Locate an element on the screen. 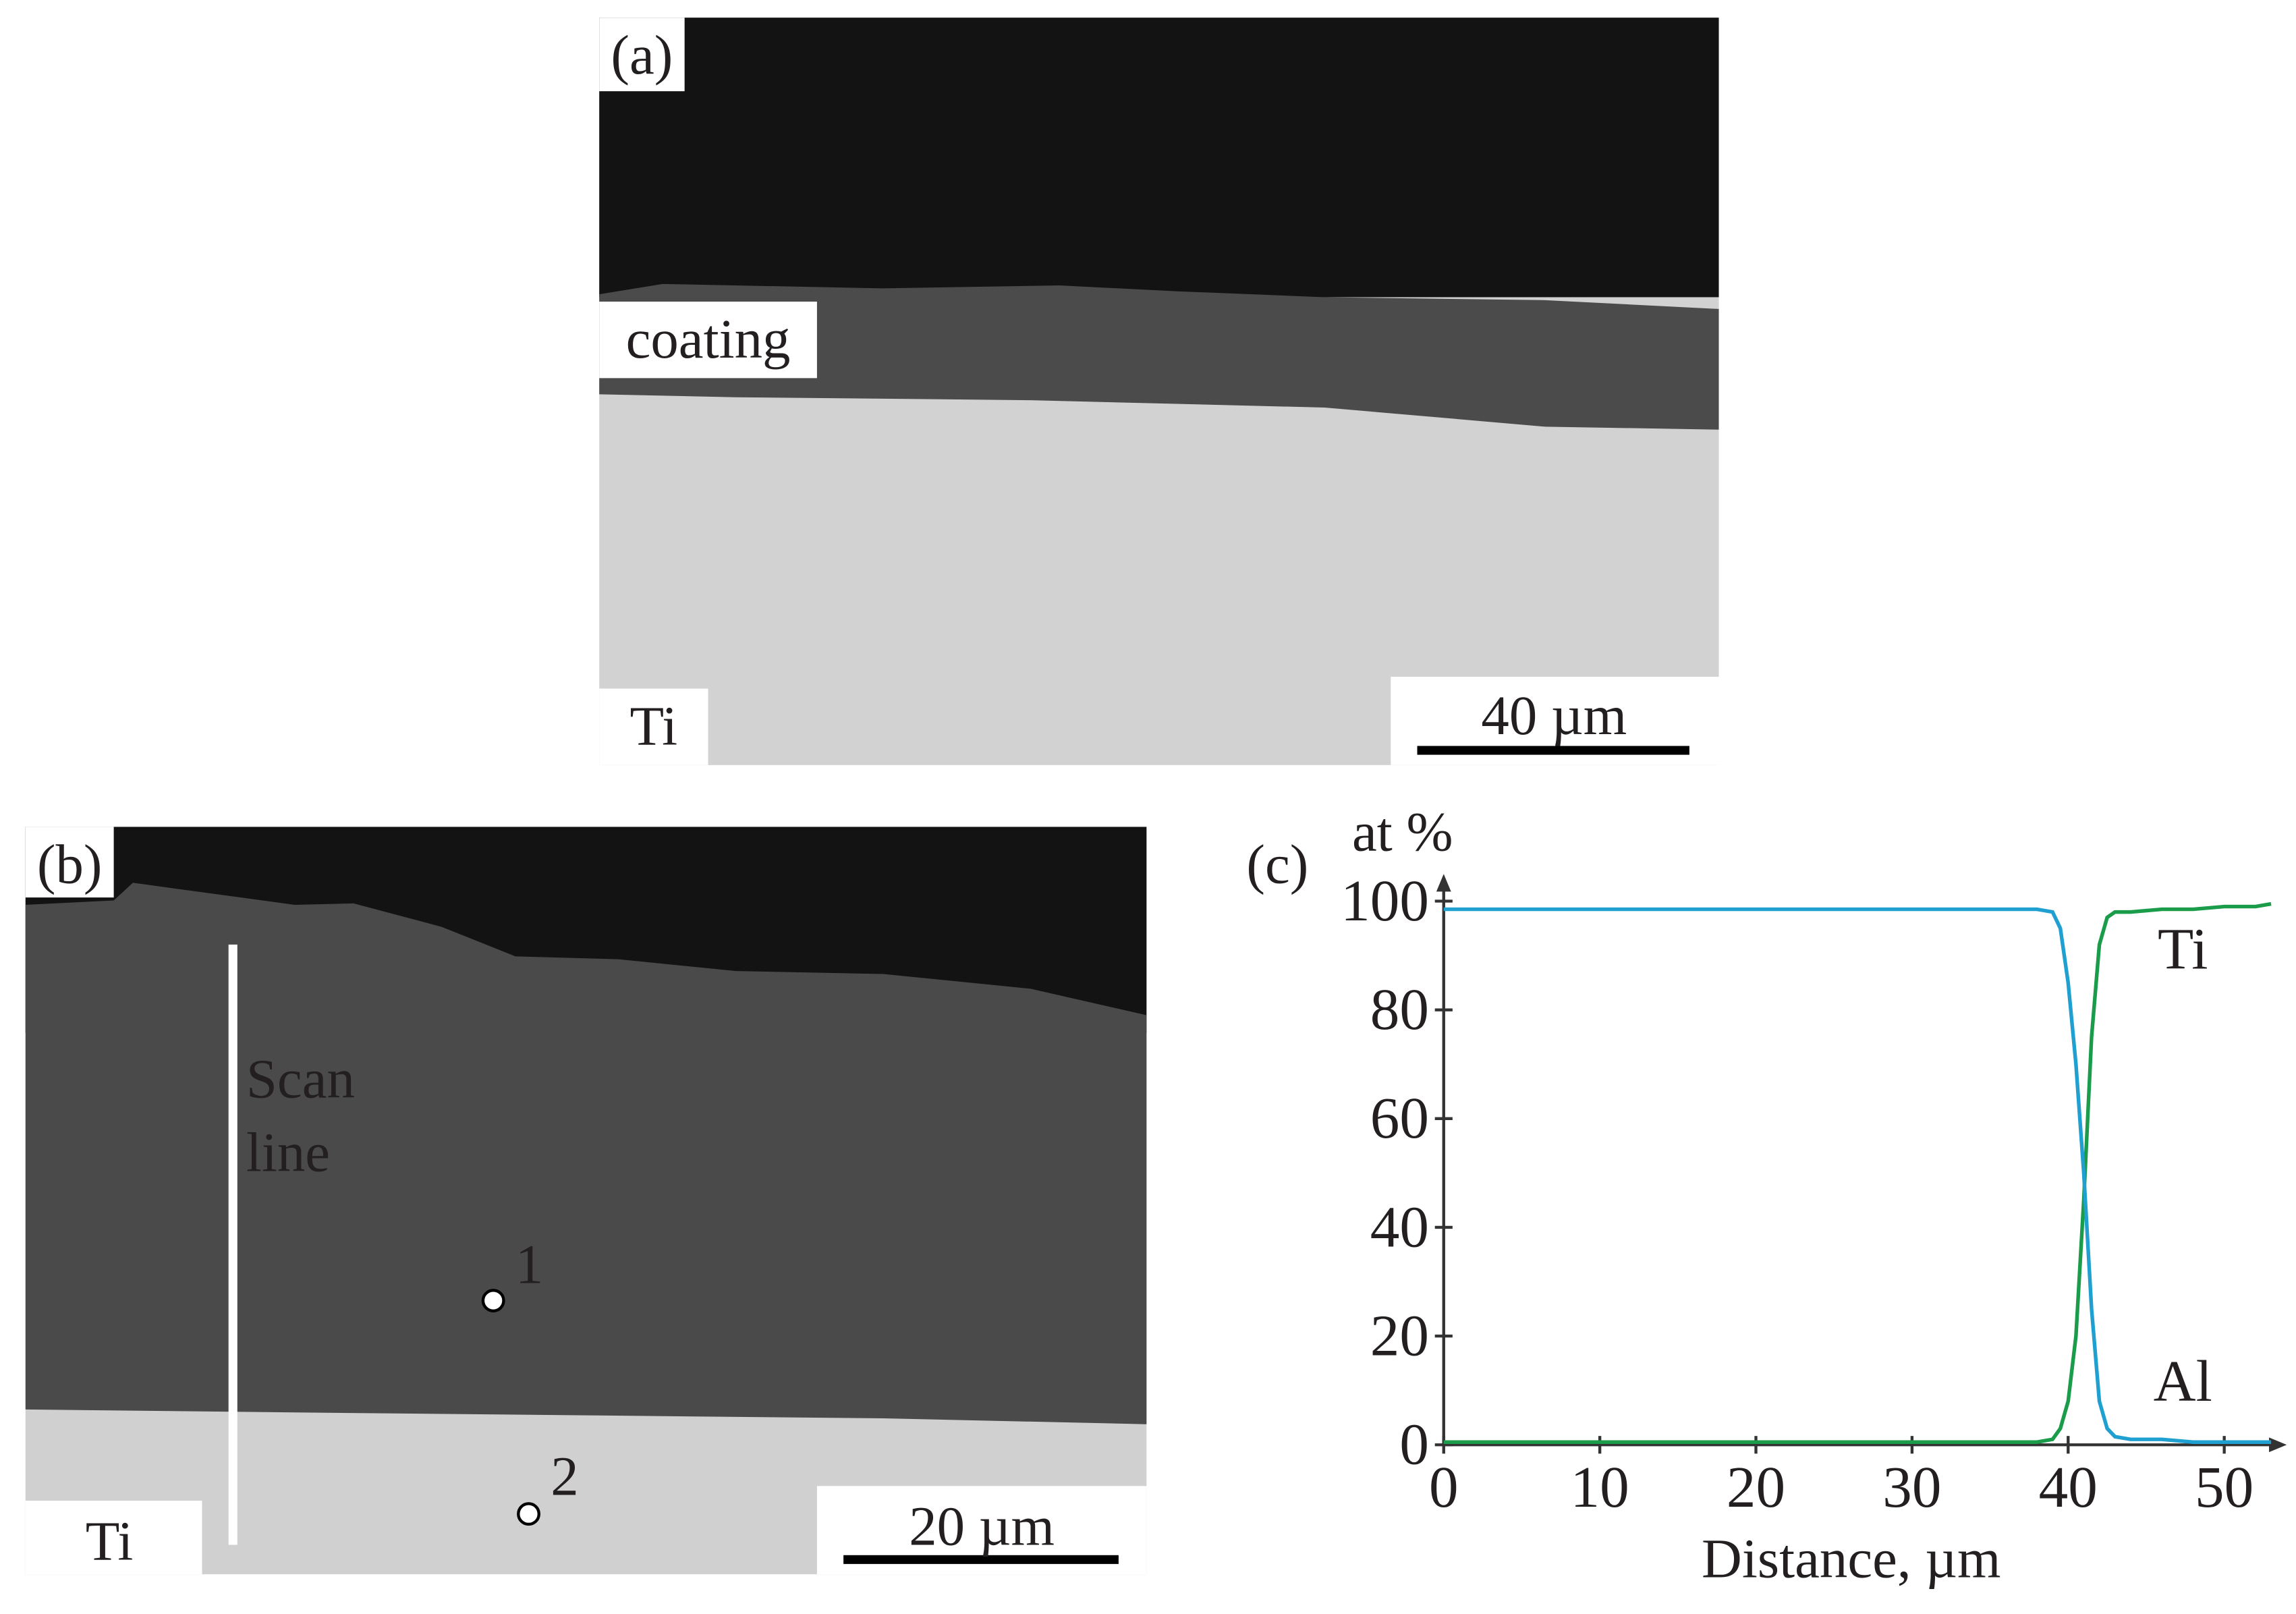 The width and height of the screenshot is (2296, 1614). series-label: Al is located at coordinates (2183, 1381).